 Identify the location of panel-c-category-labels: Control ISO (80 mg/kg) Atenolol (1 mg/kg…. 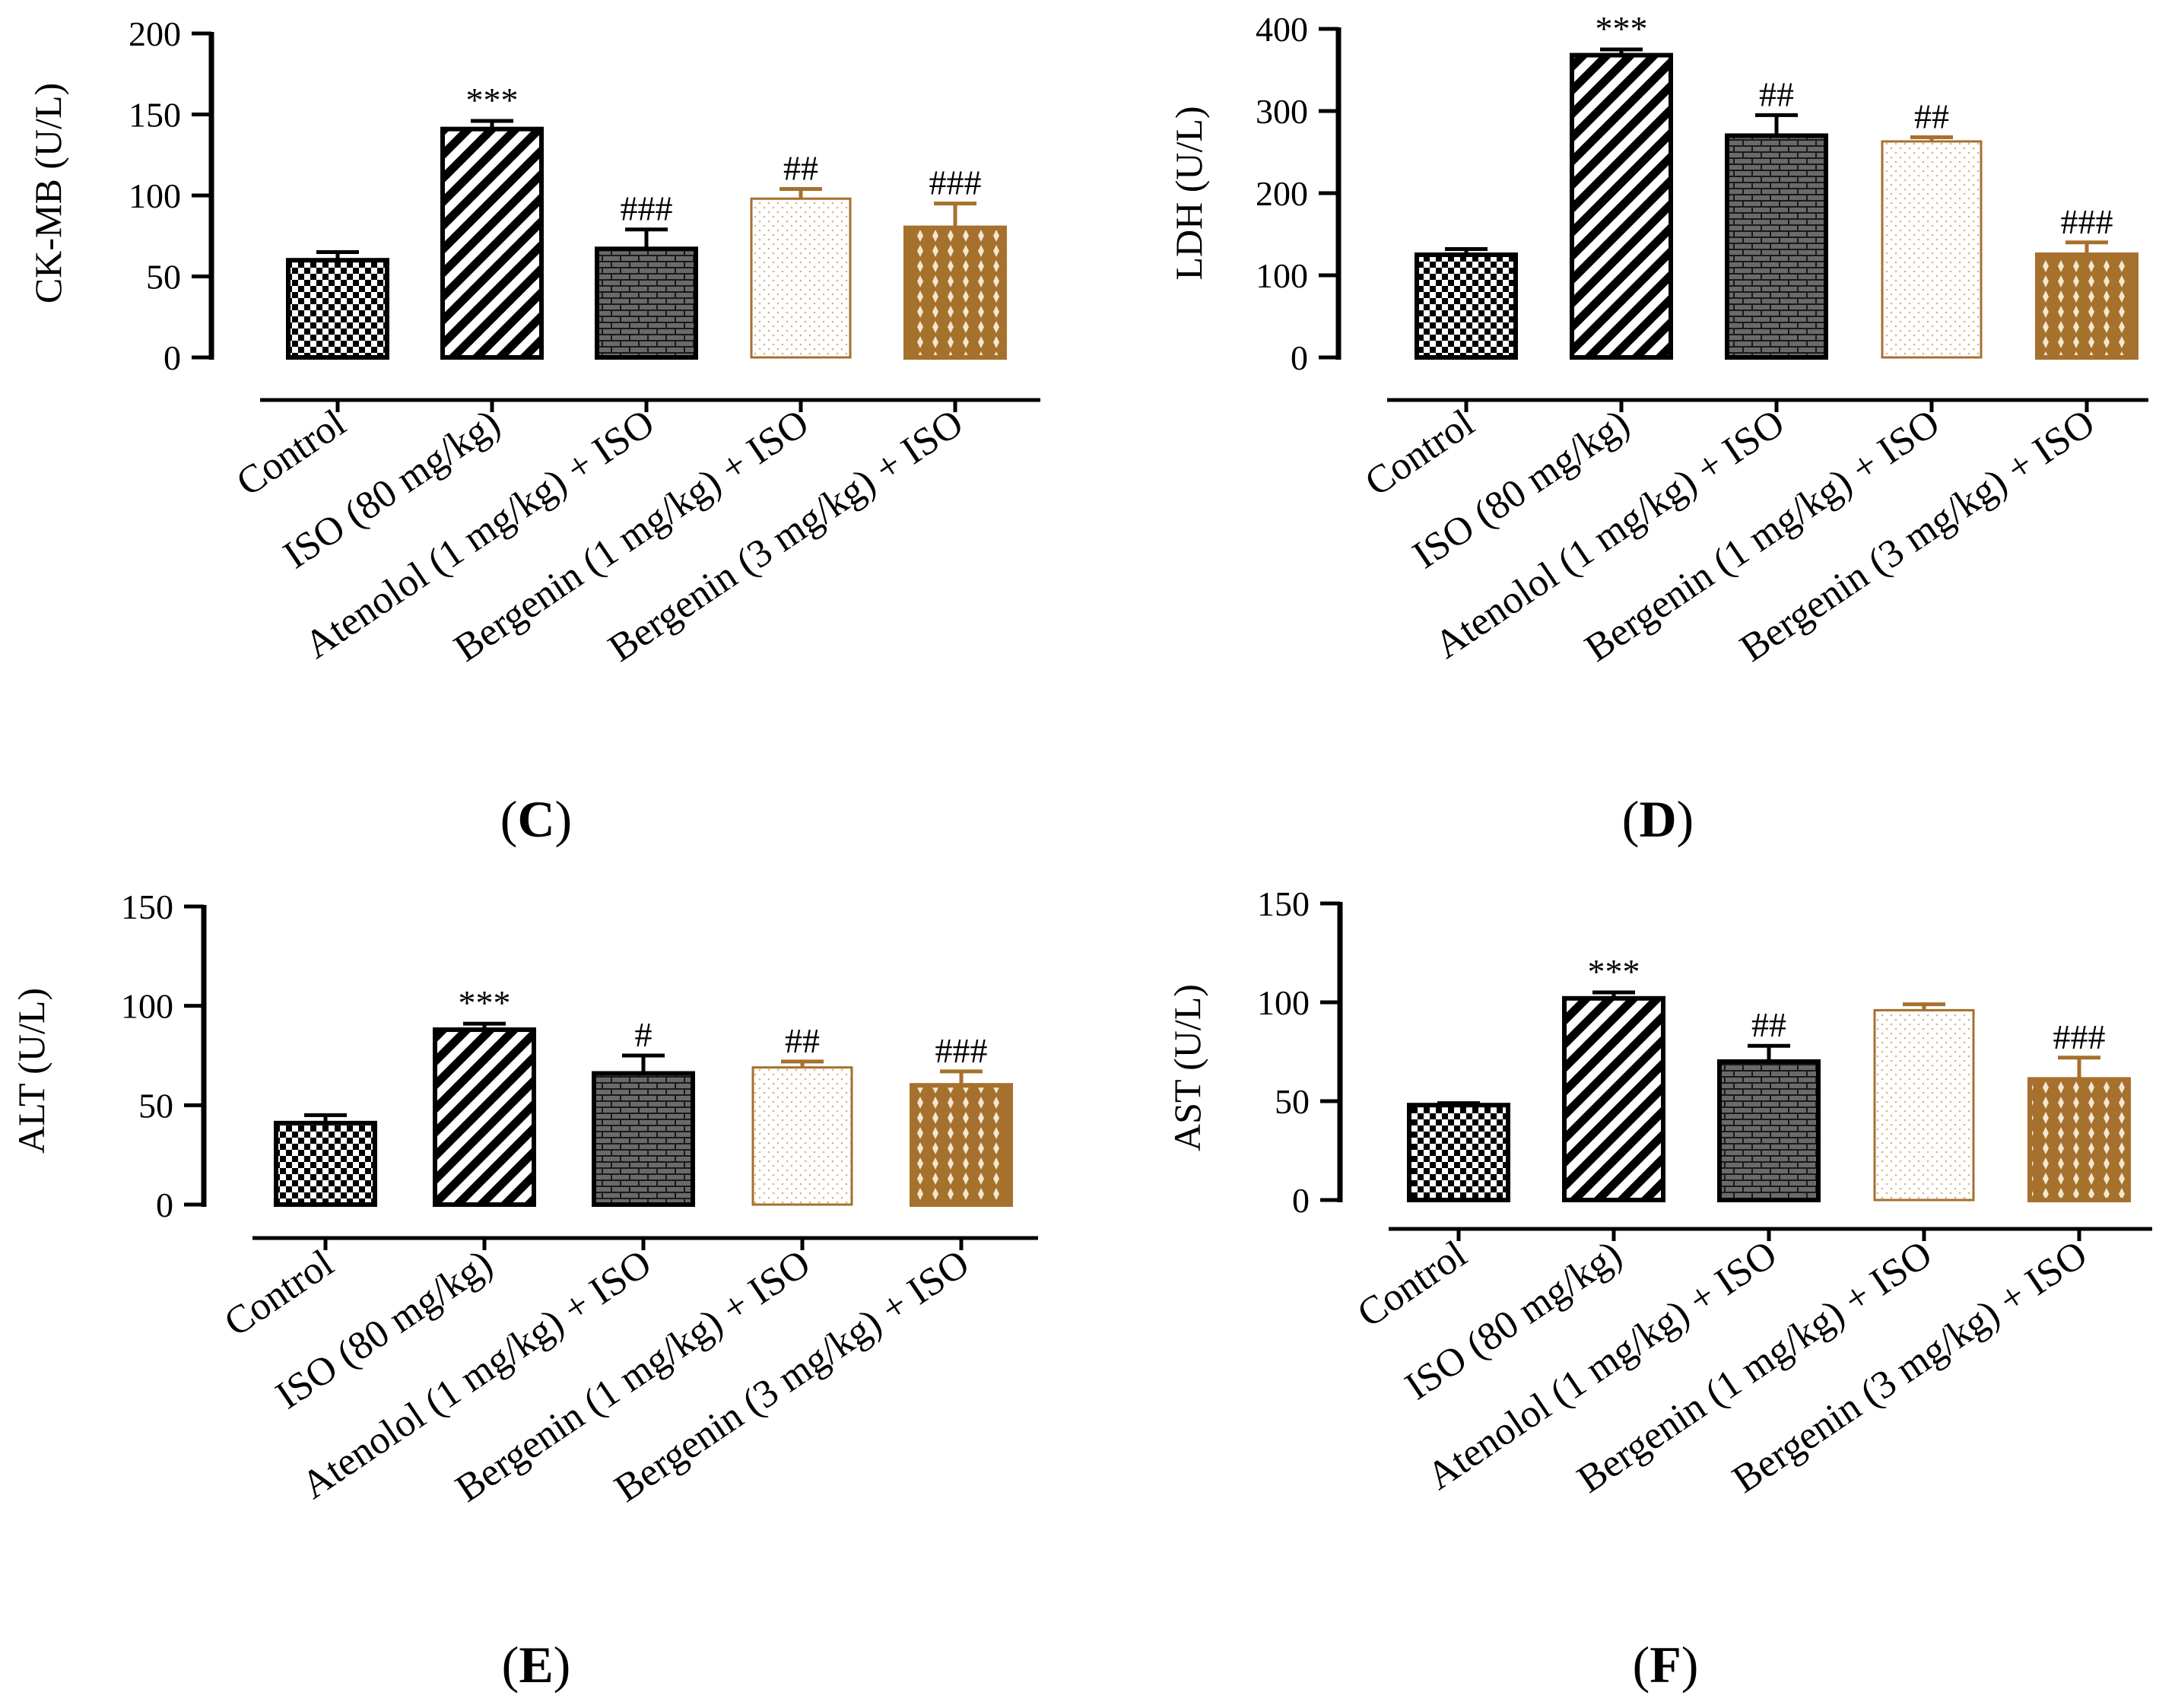
(600, 537).